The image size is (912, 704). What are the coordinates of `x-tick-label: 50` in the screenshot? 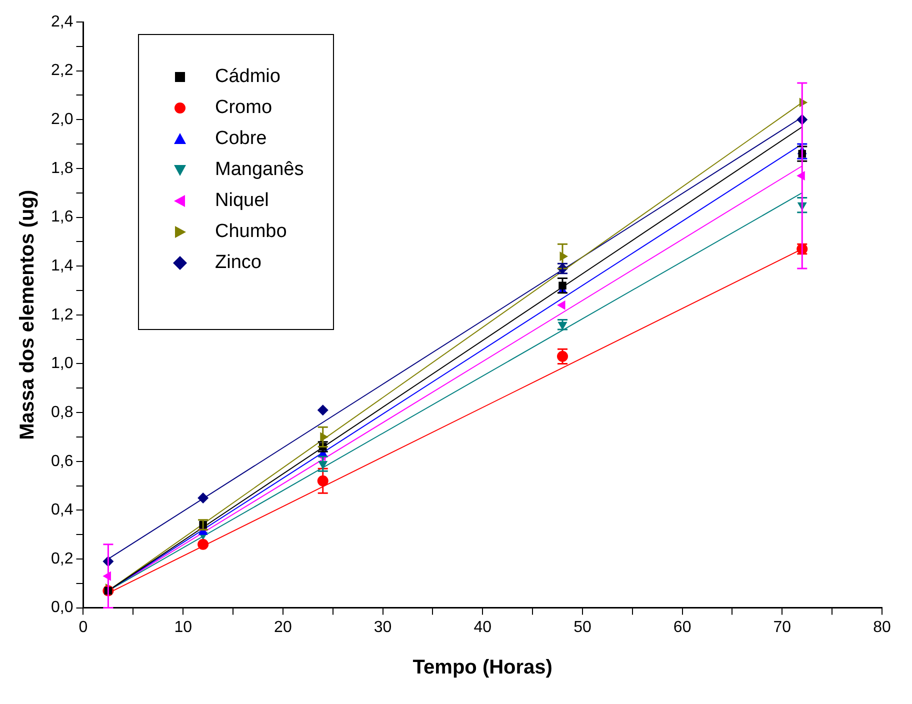 It's located at (583, 627).